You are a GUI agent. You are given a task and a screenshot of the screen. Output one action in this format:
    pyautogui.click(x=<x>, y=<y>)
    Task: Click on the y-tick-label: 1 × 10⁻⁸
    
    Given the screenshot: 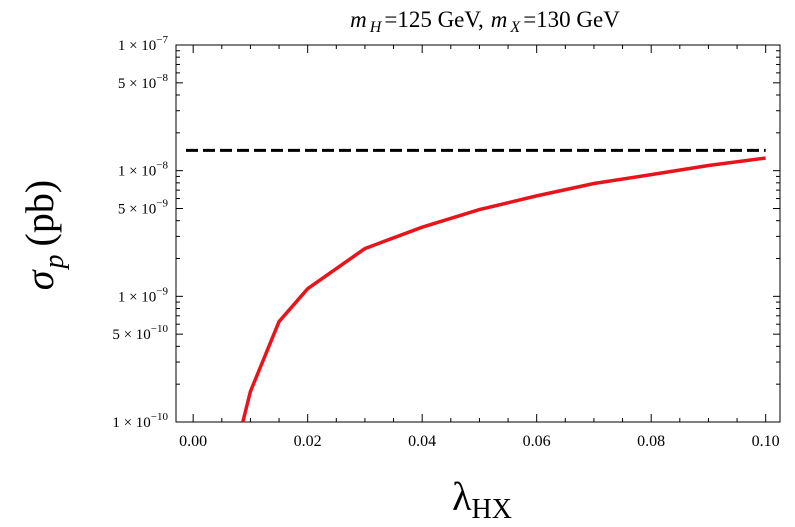 What is the action you would take?
    pyautogui.click(x=143, y=170)
    